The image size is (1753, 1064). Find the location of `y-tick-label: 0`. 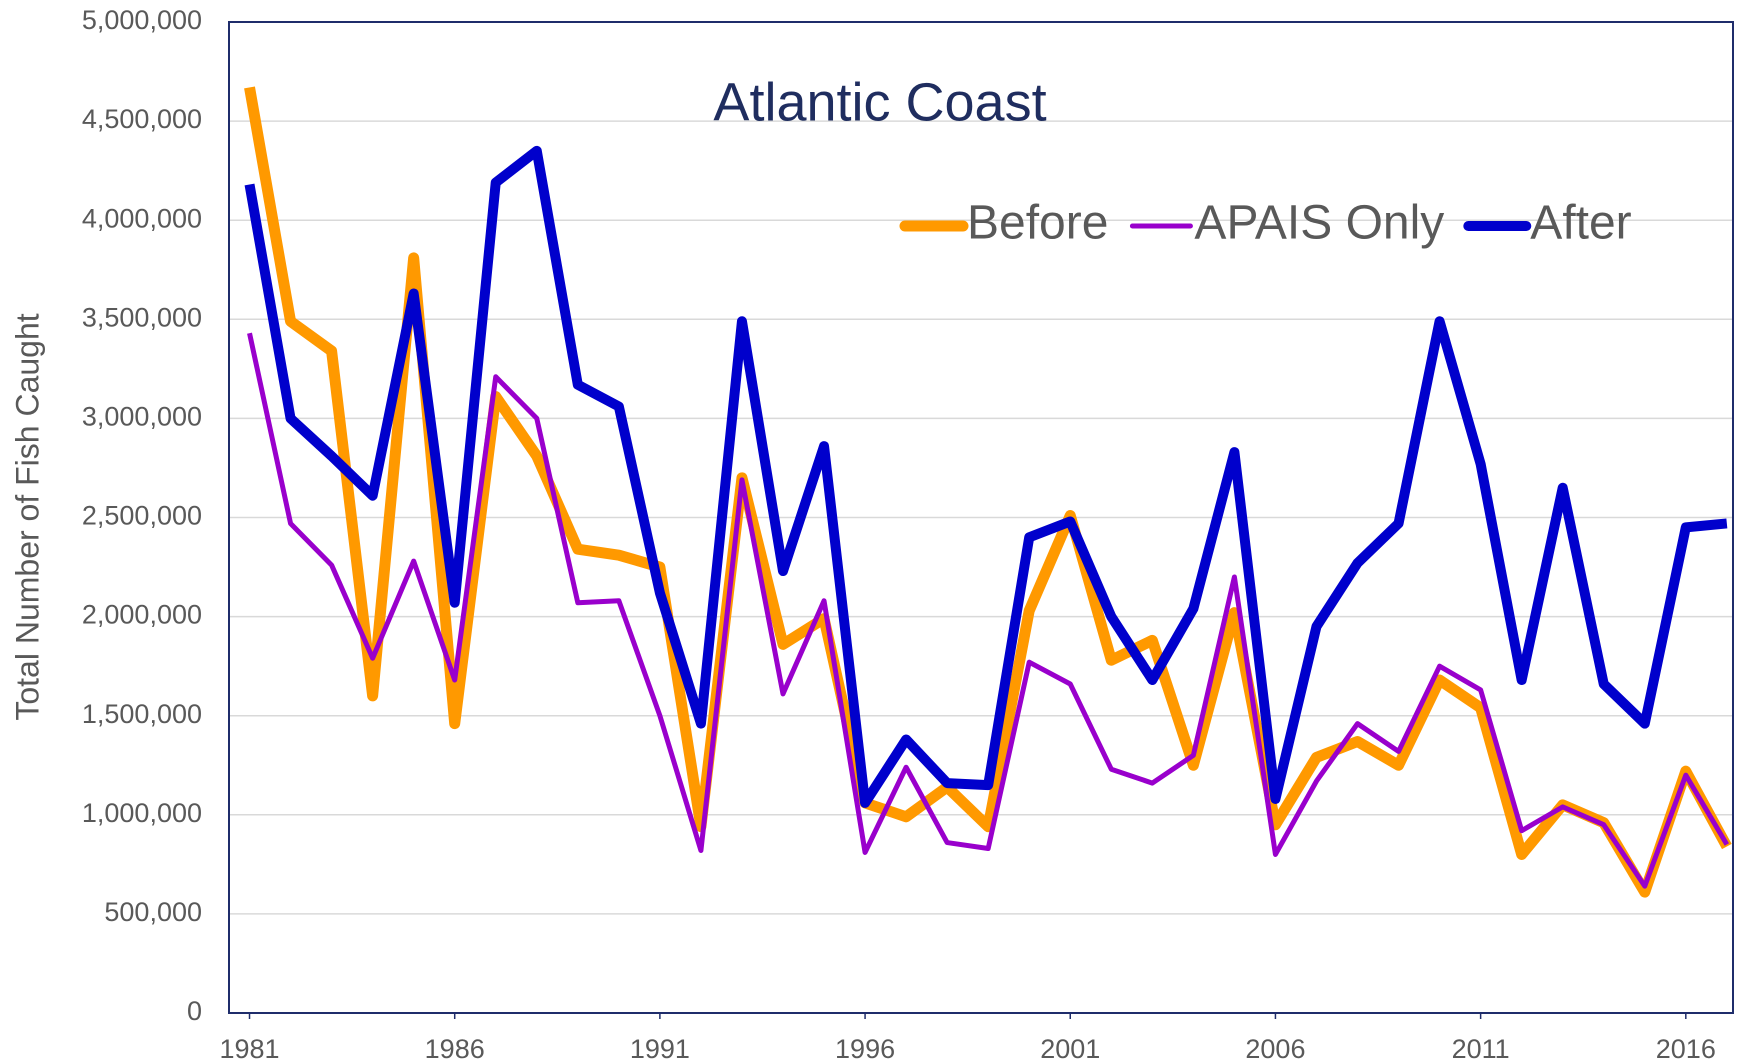

y-tick-label: 0 is located at coordinates (194, 1011).